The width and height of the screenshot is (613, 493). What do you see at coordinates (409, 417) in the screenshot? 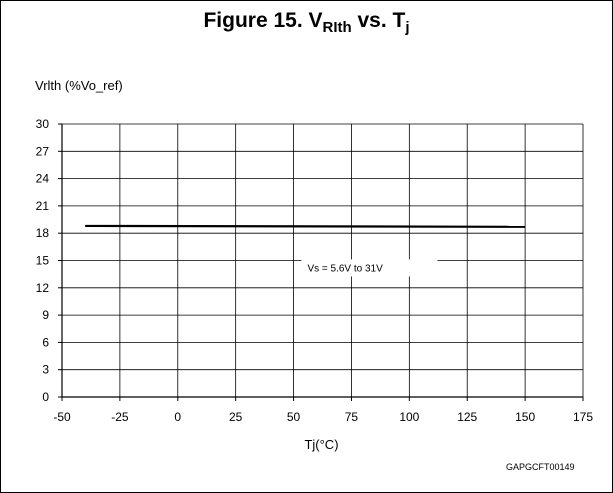
I see `x-tick-label: 100` at bounding box center [409, 417].